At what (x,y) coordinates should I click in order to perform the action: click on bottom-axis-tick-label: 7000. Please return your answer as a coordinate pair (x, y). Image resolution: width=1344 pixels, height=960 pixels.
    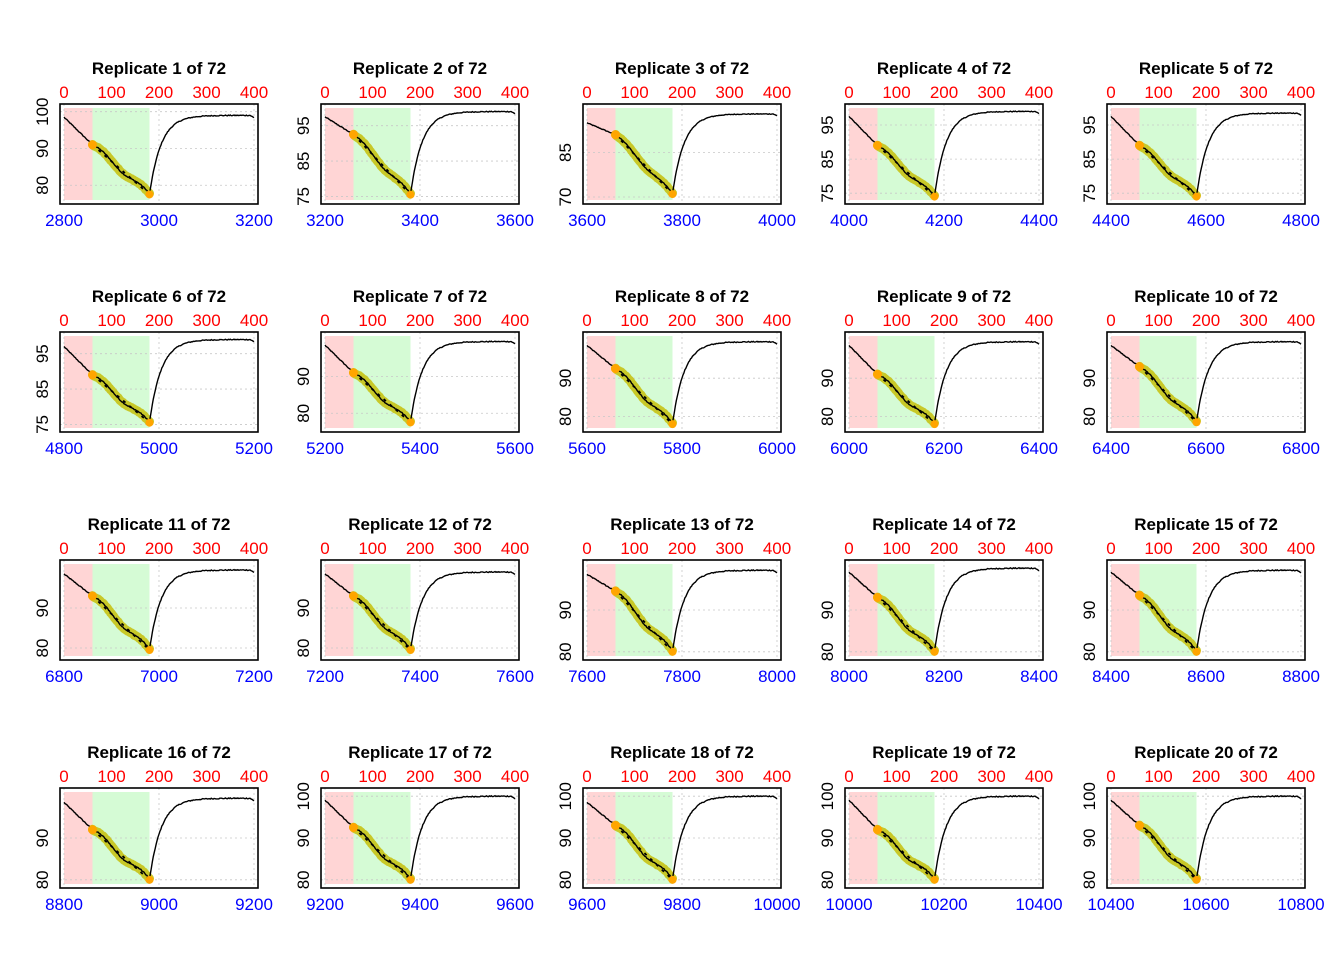
    Looking at the image, I should click on (159, 676).